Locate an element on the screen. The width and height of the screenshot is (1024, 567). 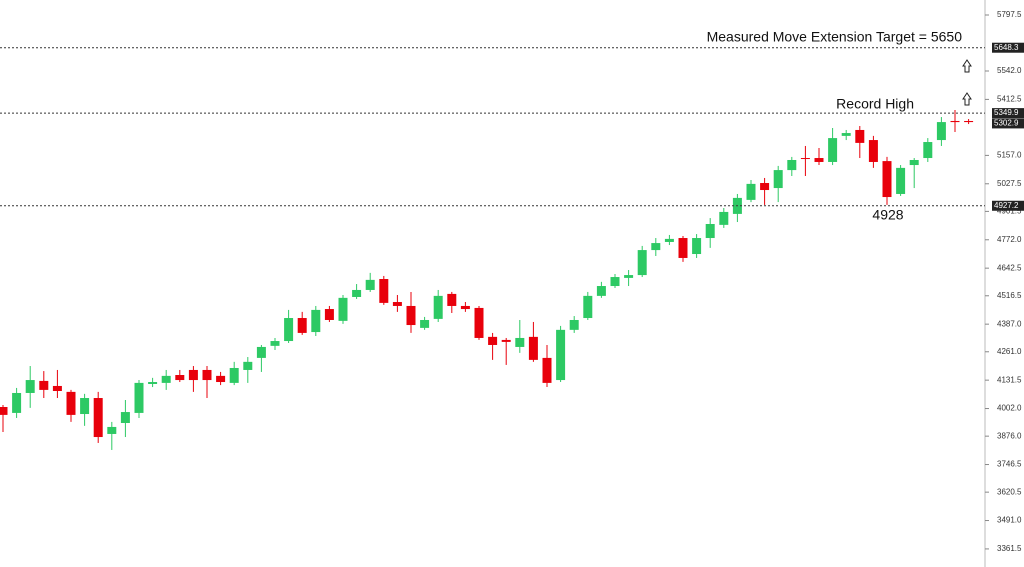
y-tick-label: 4642.5 is located at coordinates (1009, 267).